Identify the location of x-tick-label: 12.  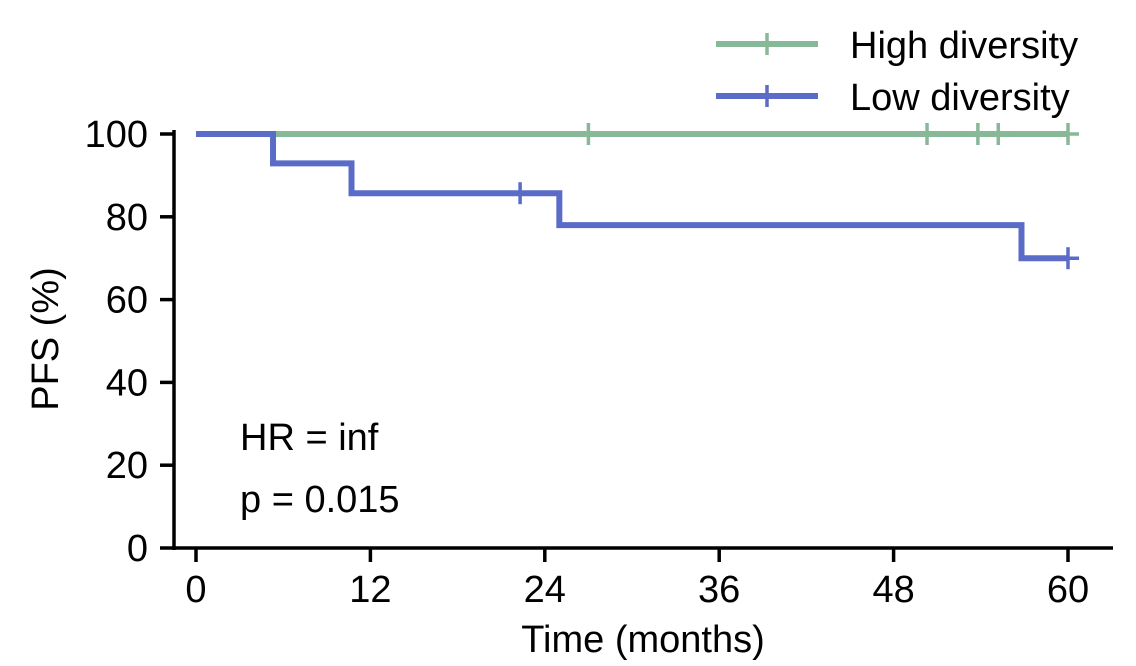
(370, 590).